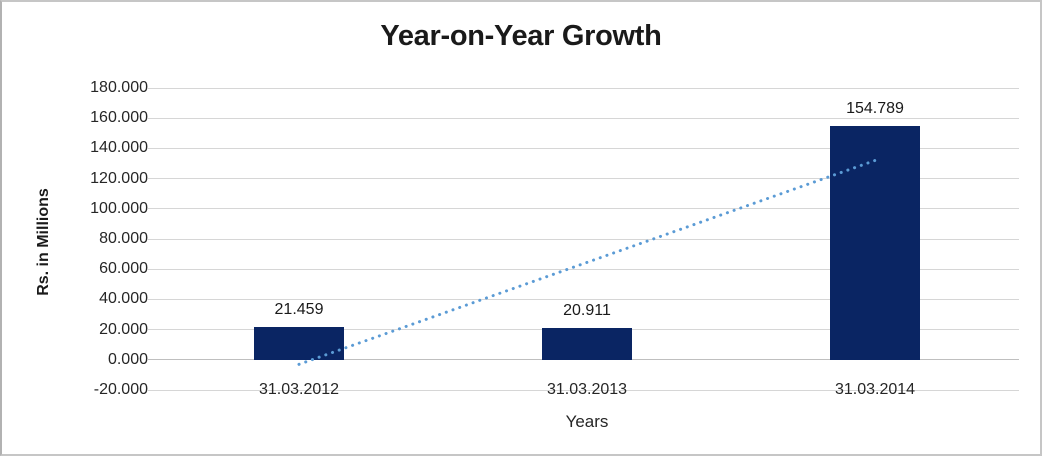  What do you see at coordinates (875, 389) in the screenshot?
I see `x-category-label: 31.03.2014` at bounding box center [875, 389].